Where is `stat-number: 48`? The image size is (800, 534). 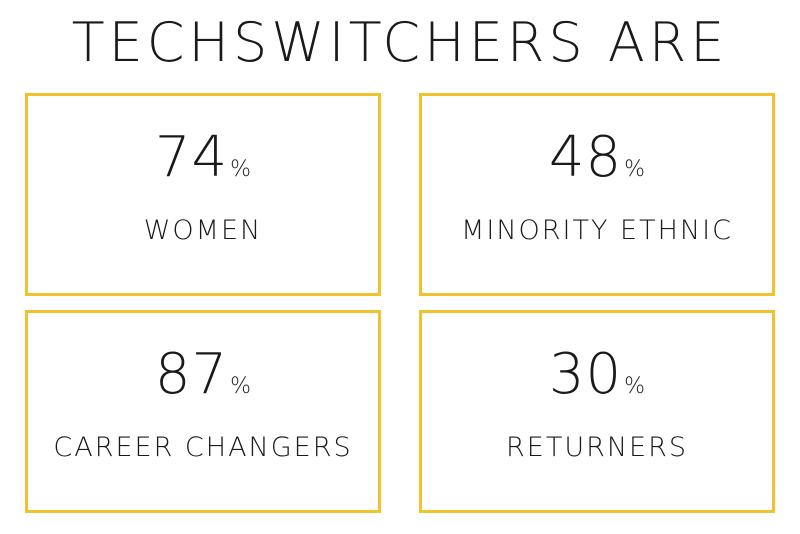 stat-number: 48 is located at coordinates (585, 157).